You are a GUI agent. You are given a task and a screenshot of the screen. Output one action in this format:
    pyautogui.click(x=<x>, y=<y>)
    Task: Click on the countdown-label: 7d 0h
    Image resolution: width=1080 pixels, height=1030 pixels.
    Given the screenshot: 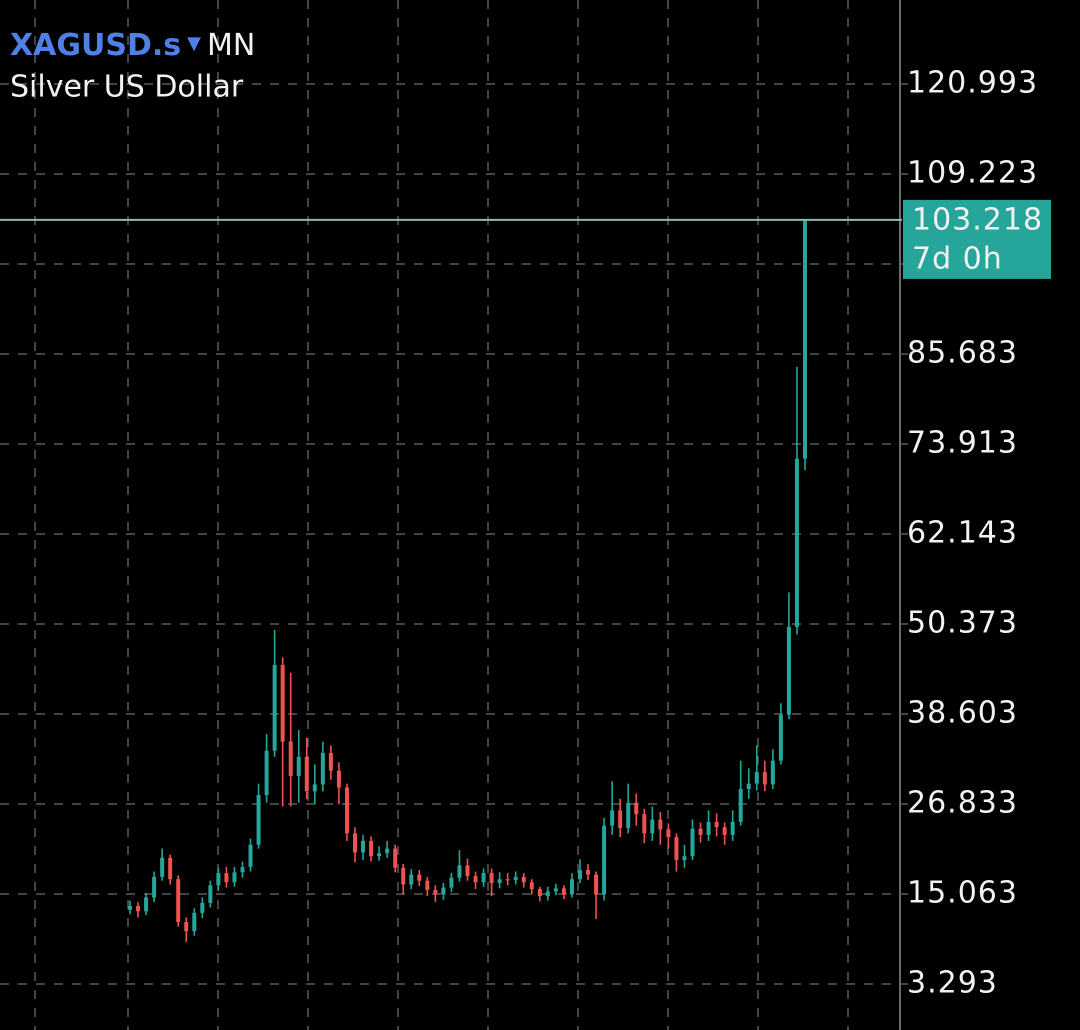 What is the action you would take?
    pyautogui.click(x=957, y=258)
    